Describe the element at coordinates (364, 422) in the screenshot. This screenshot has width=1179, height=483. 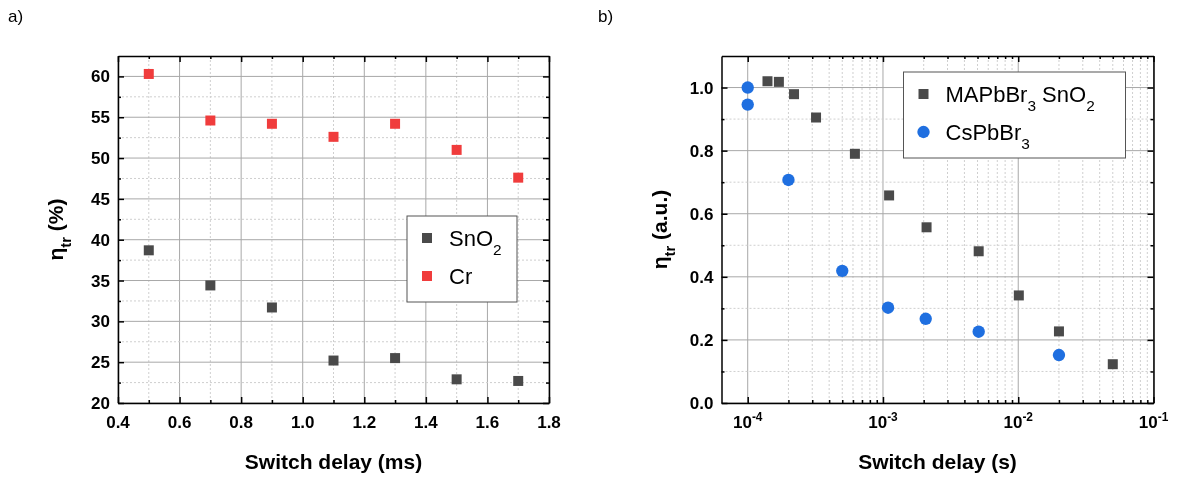
I see `x-tick-label: 1.2` at that location.